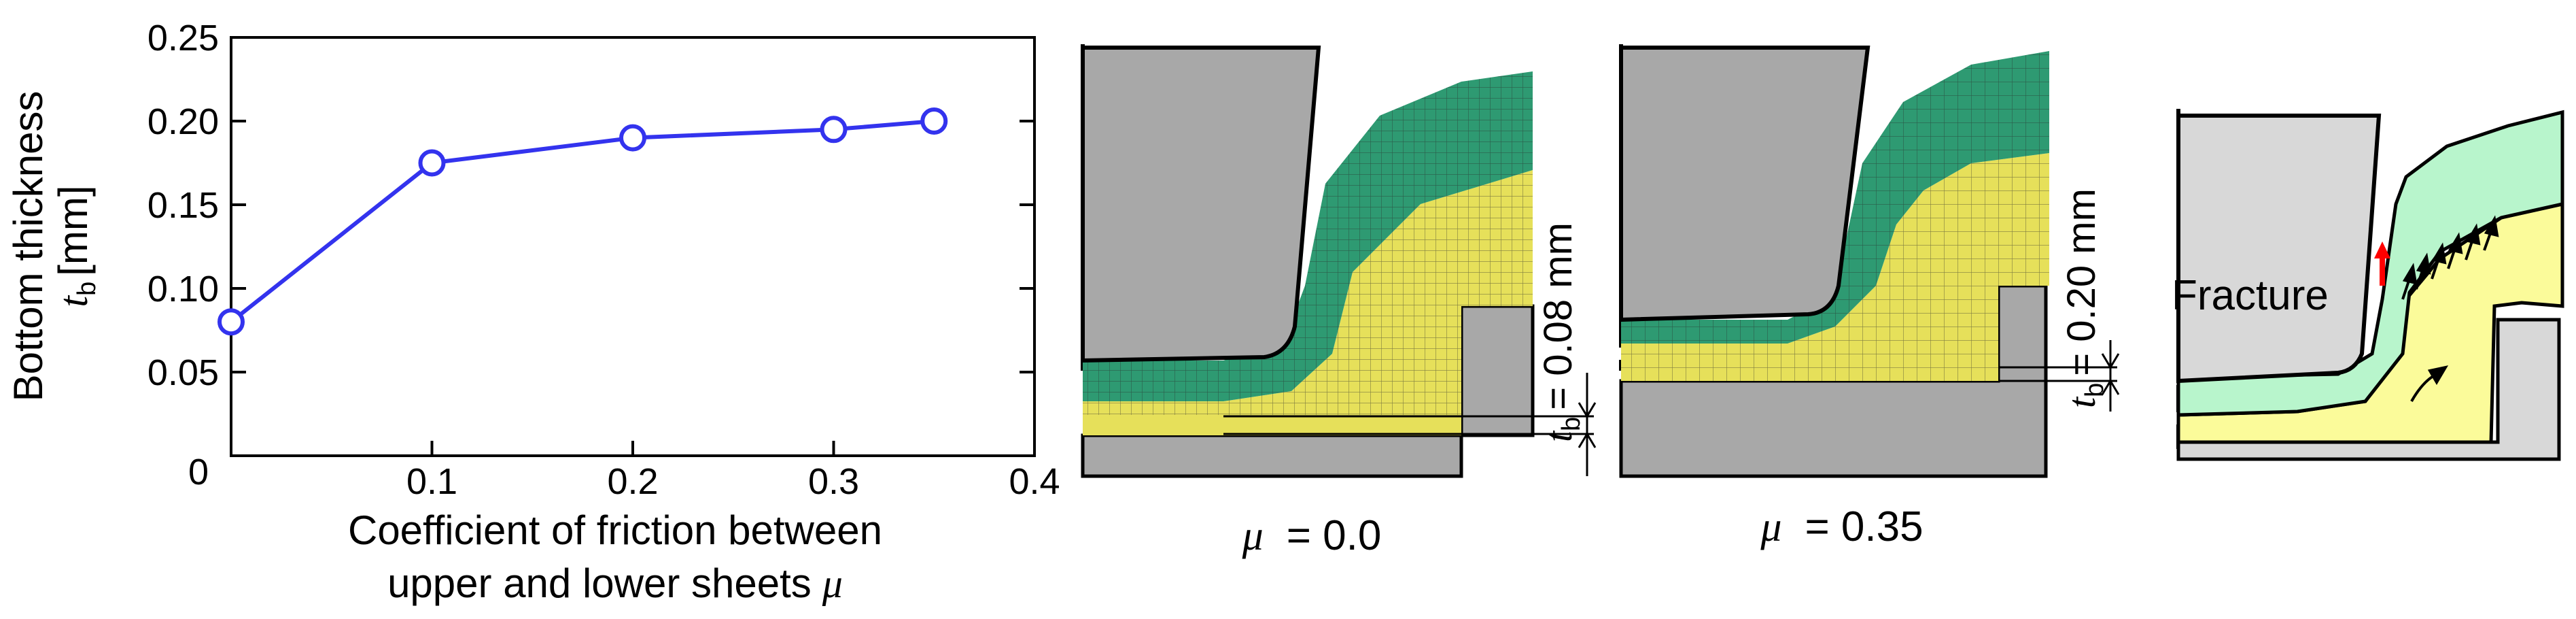 This screenshot has height=619, width=2576. I want to click on y-axis-label-symbol: tb [mm], so click(75, 246).